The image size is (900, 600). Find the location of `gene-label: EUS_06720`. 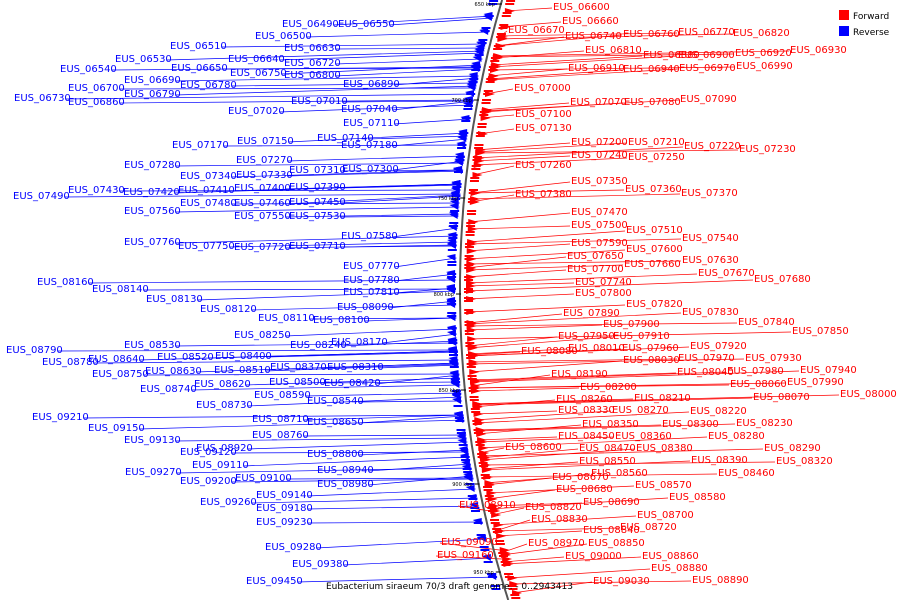

gene-label: EUS_06720 is located at coordinates (312, 63).